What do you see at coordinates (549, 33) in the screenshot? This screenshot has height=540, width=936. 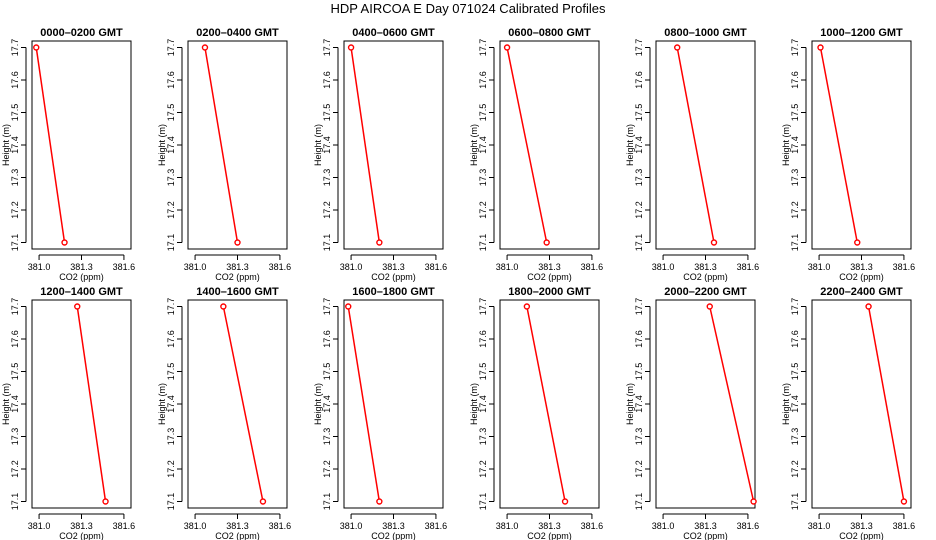 I see `panel-title: 0600–0800 GMT` at bounding box center [549, 33].